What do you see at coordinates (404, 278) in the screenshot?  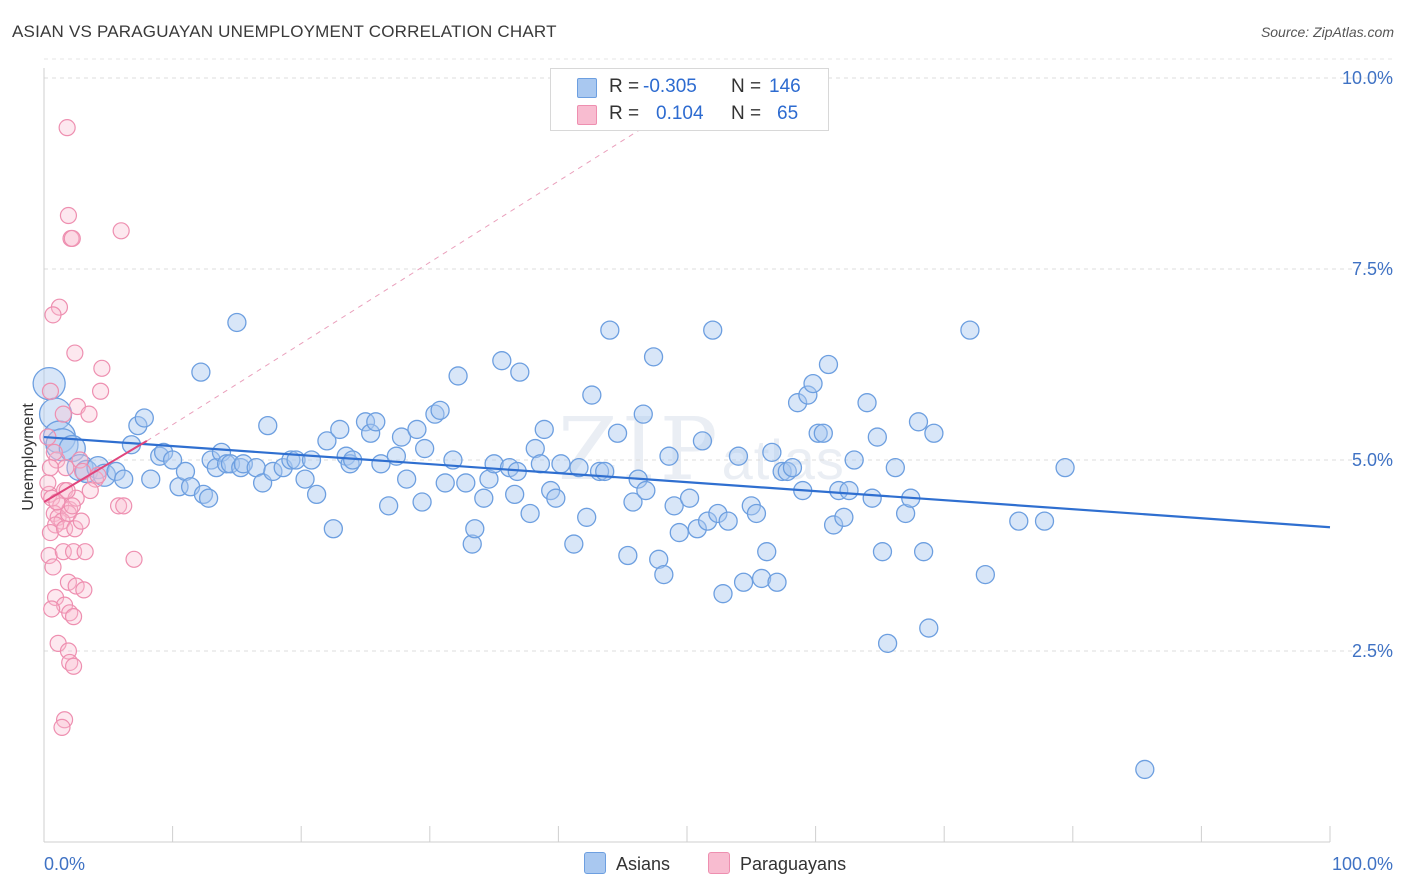 I see `paraguayan-trend-extension` at bounding box center [404, 278].